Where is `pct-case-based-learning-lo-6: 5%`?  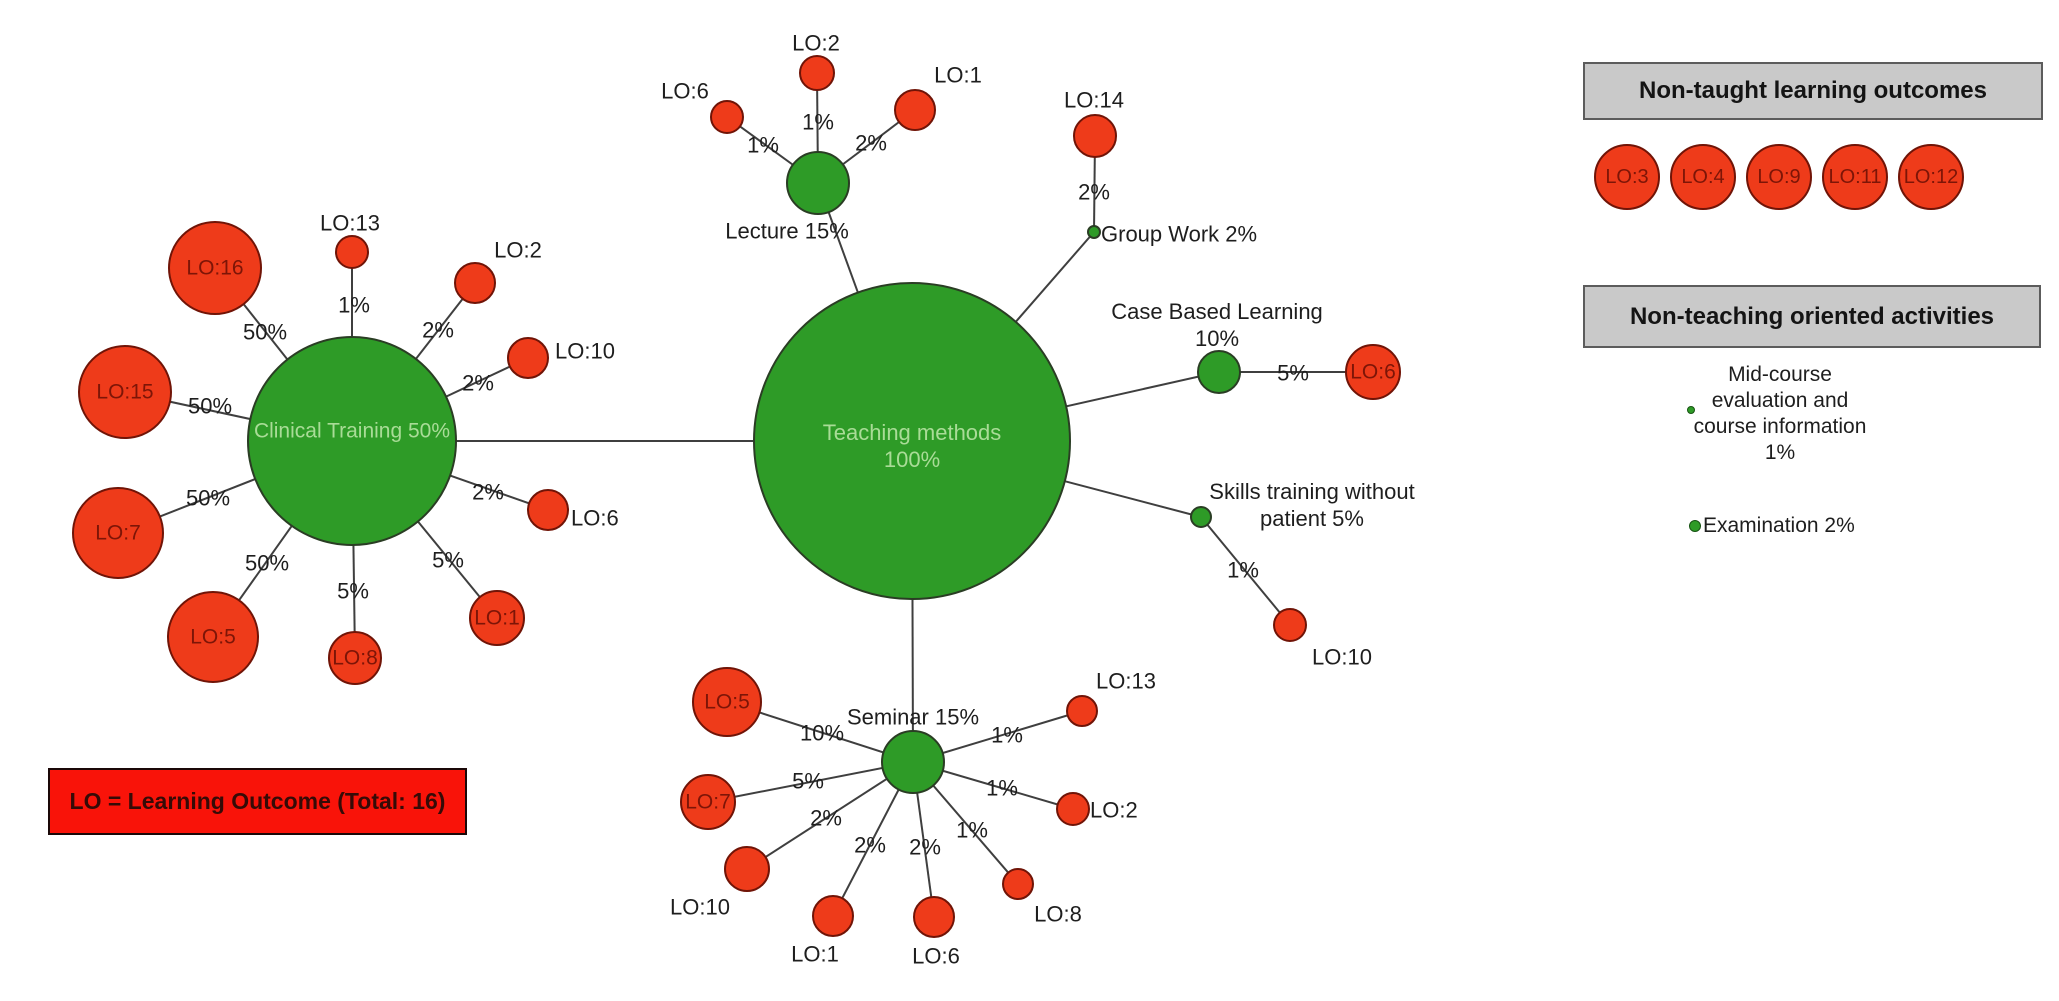
pct-case-based-learning-lo-6: 5% is located at coordinates (1293, 373).